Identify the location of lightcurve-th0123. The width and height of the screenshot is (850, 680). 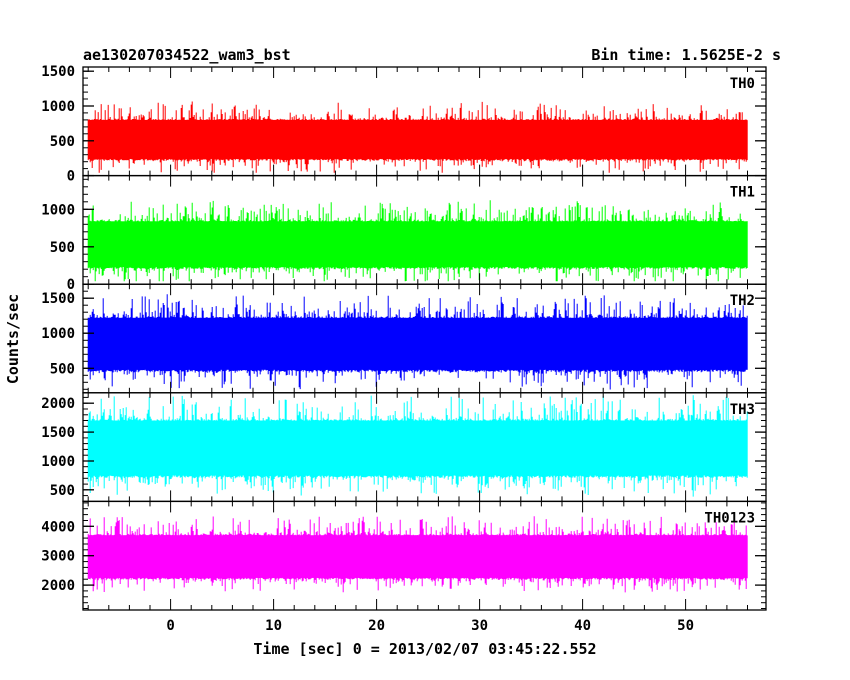
(417, 554).